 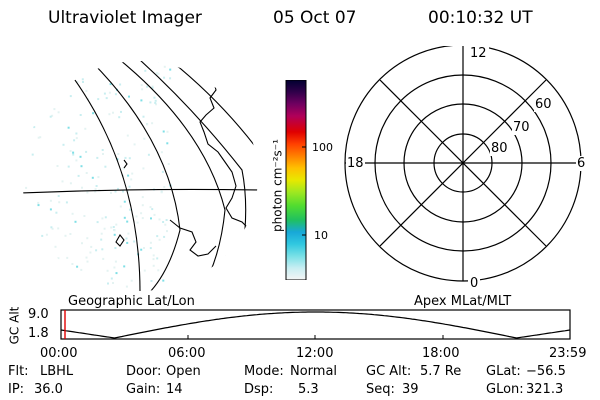 What do you see at coordinates (321, 235) in the screenshot?
I see `colorbar-tick-10: 10` at bounding box center [321, 235].